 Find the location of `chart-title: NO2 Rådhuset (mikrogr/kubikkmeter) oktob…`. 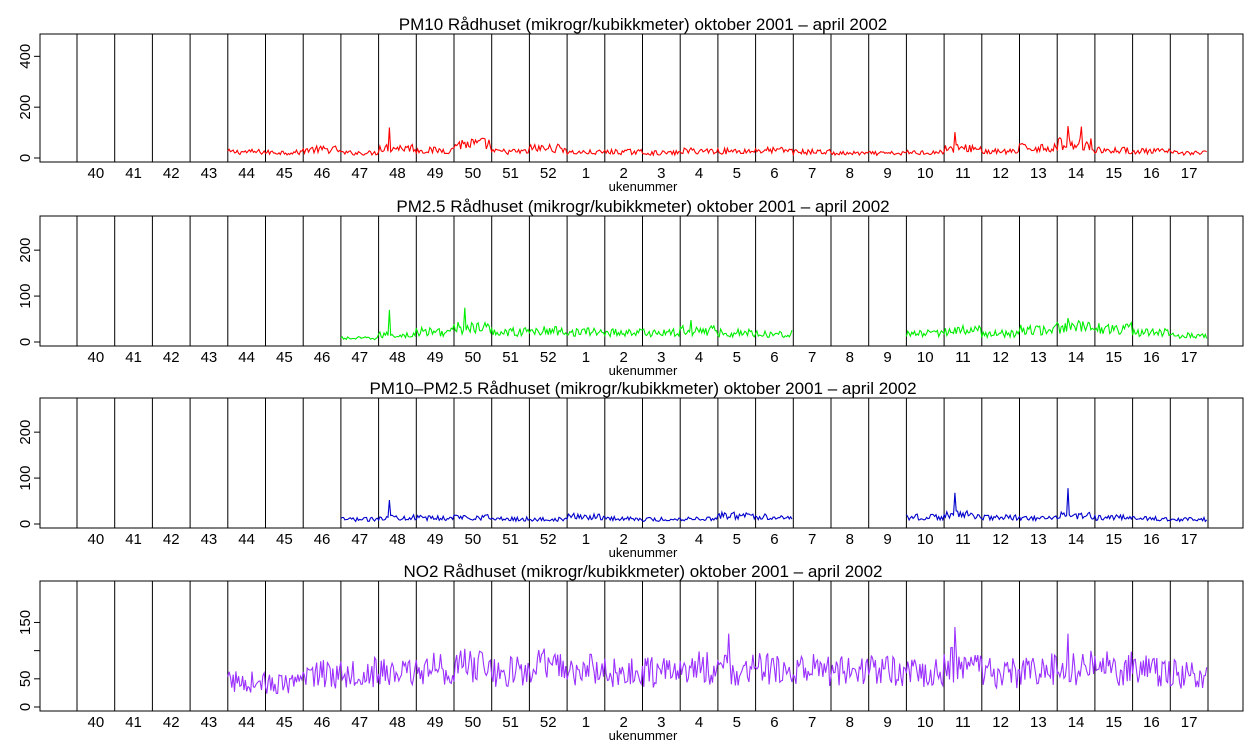

chart-title: NO2 Rådhuset (mikrogr/kubikkmeter) oktob… is located at coordinates (642, 571).